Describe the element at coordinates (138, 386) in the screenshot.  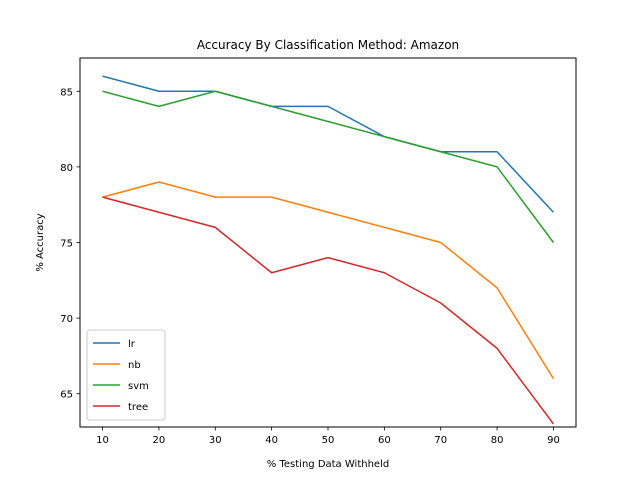
I see `legend-label-svm: svm` at that location.